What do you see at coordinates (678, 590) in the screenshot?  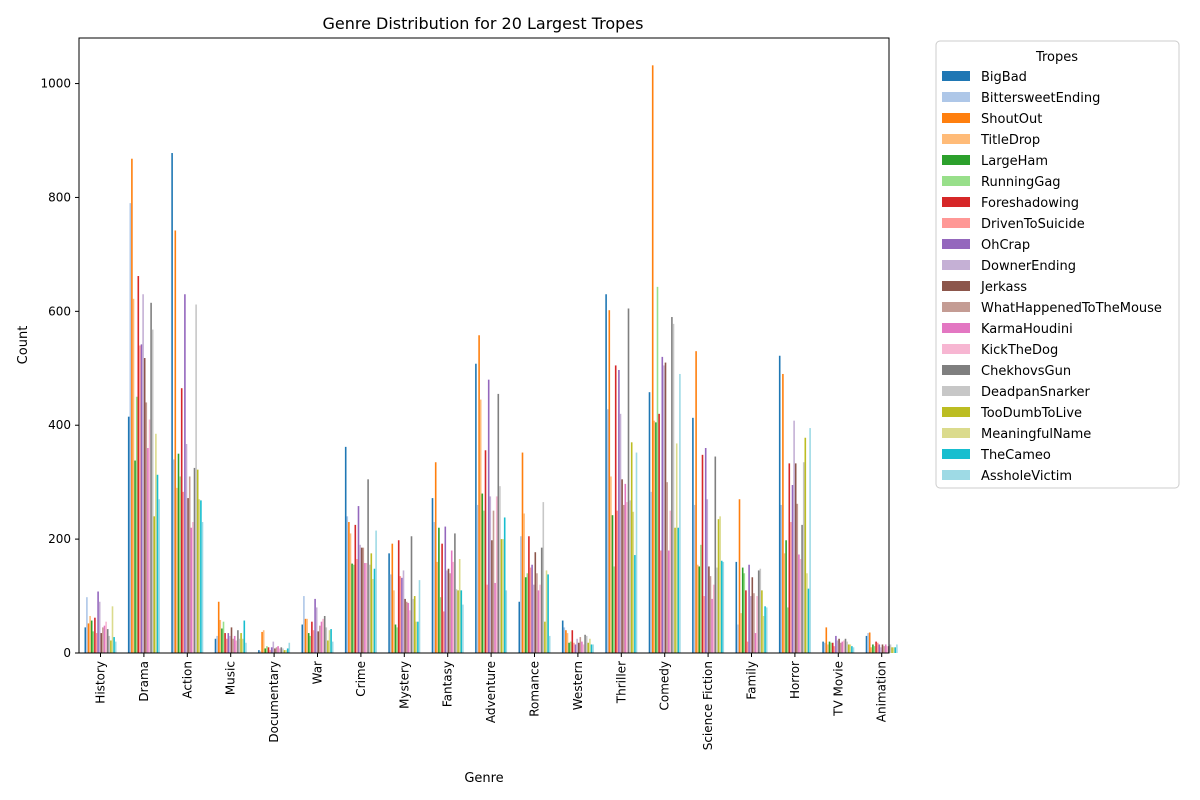 I see `bar-TheCameo-comedy` at bounding box center [678, 590].